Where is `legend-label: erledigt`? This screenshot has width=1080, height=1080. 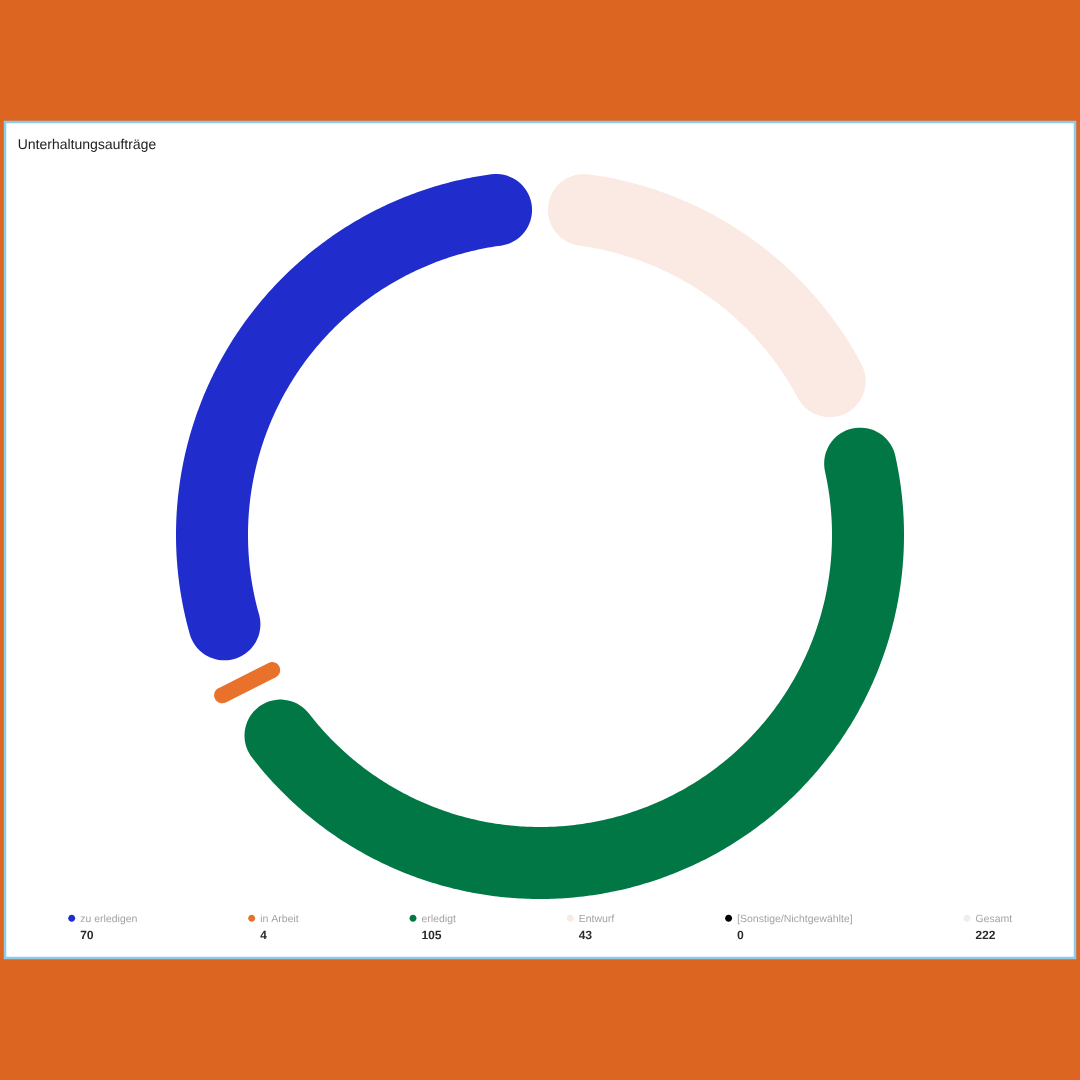
legend-label: erledigt is located at coordinates (438, 919).